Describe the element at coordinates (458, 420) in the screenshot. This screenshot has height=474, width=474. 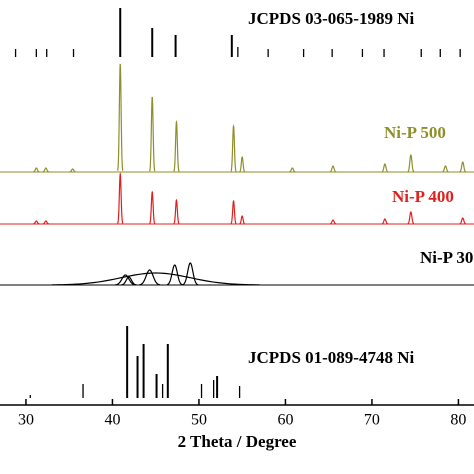
I see `x-tick-label: 80` at that location.